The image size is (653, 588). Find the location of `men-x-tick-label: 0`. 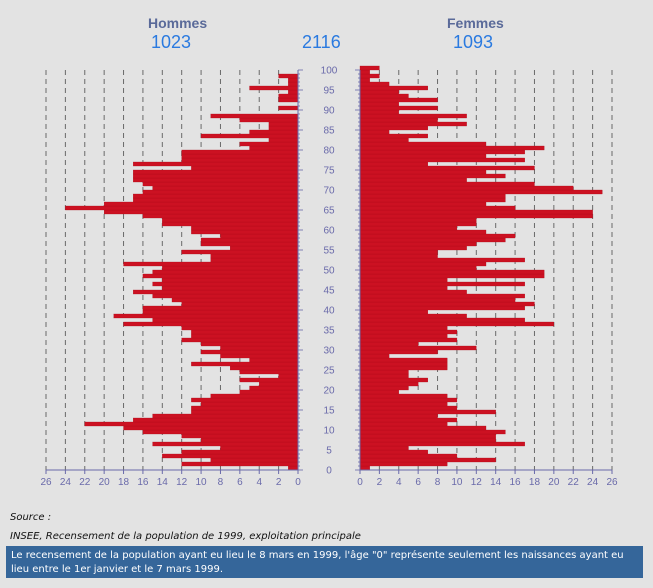

men-x-tick-label: 0 is located at coordinates (298, 482).